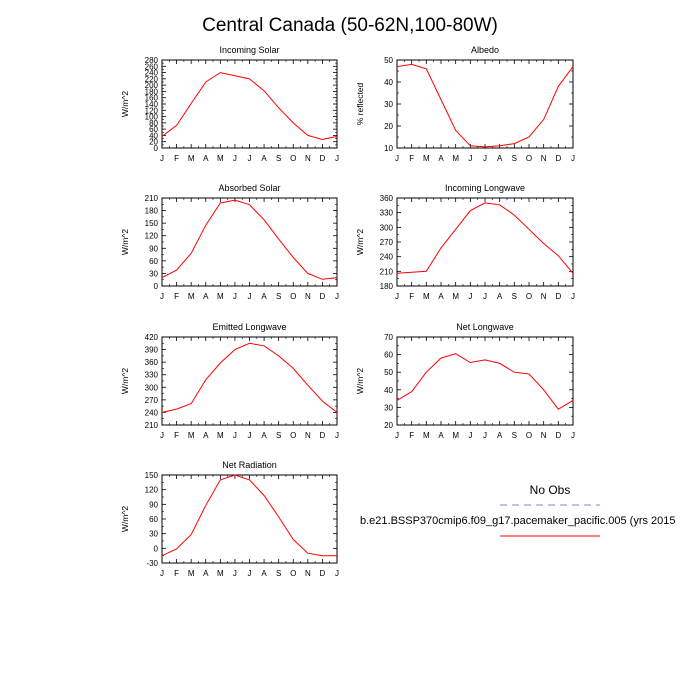  What do you see at coordinates (153, 142) in the screenshot?
I see `y-tick-label: 20` at bounding box center [153, 142].